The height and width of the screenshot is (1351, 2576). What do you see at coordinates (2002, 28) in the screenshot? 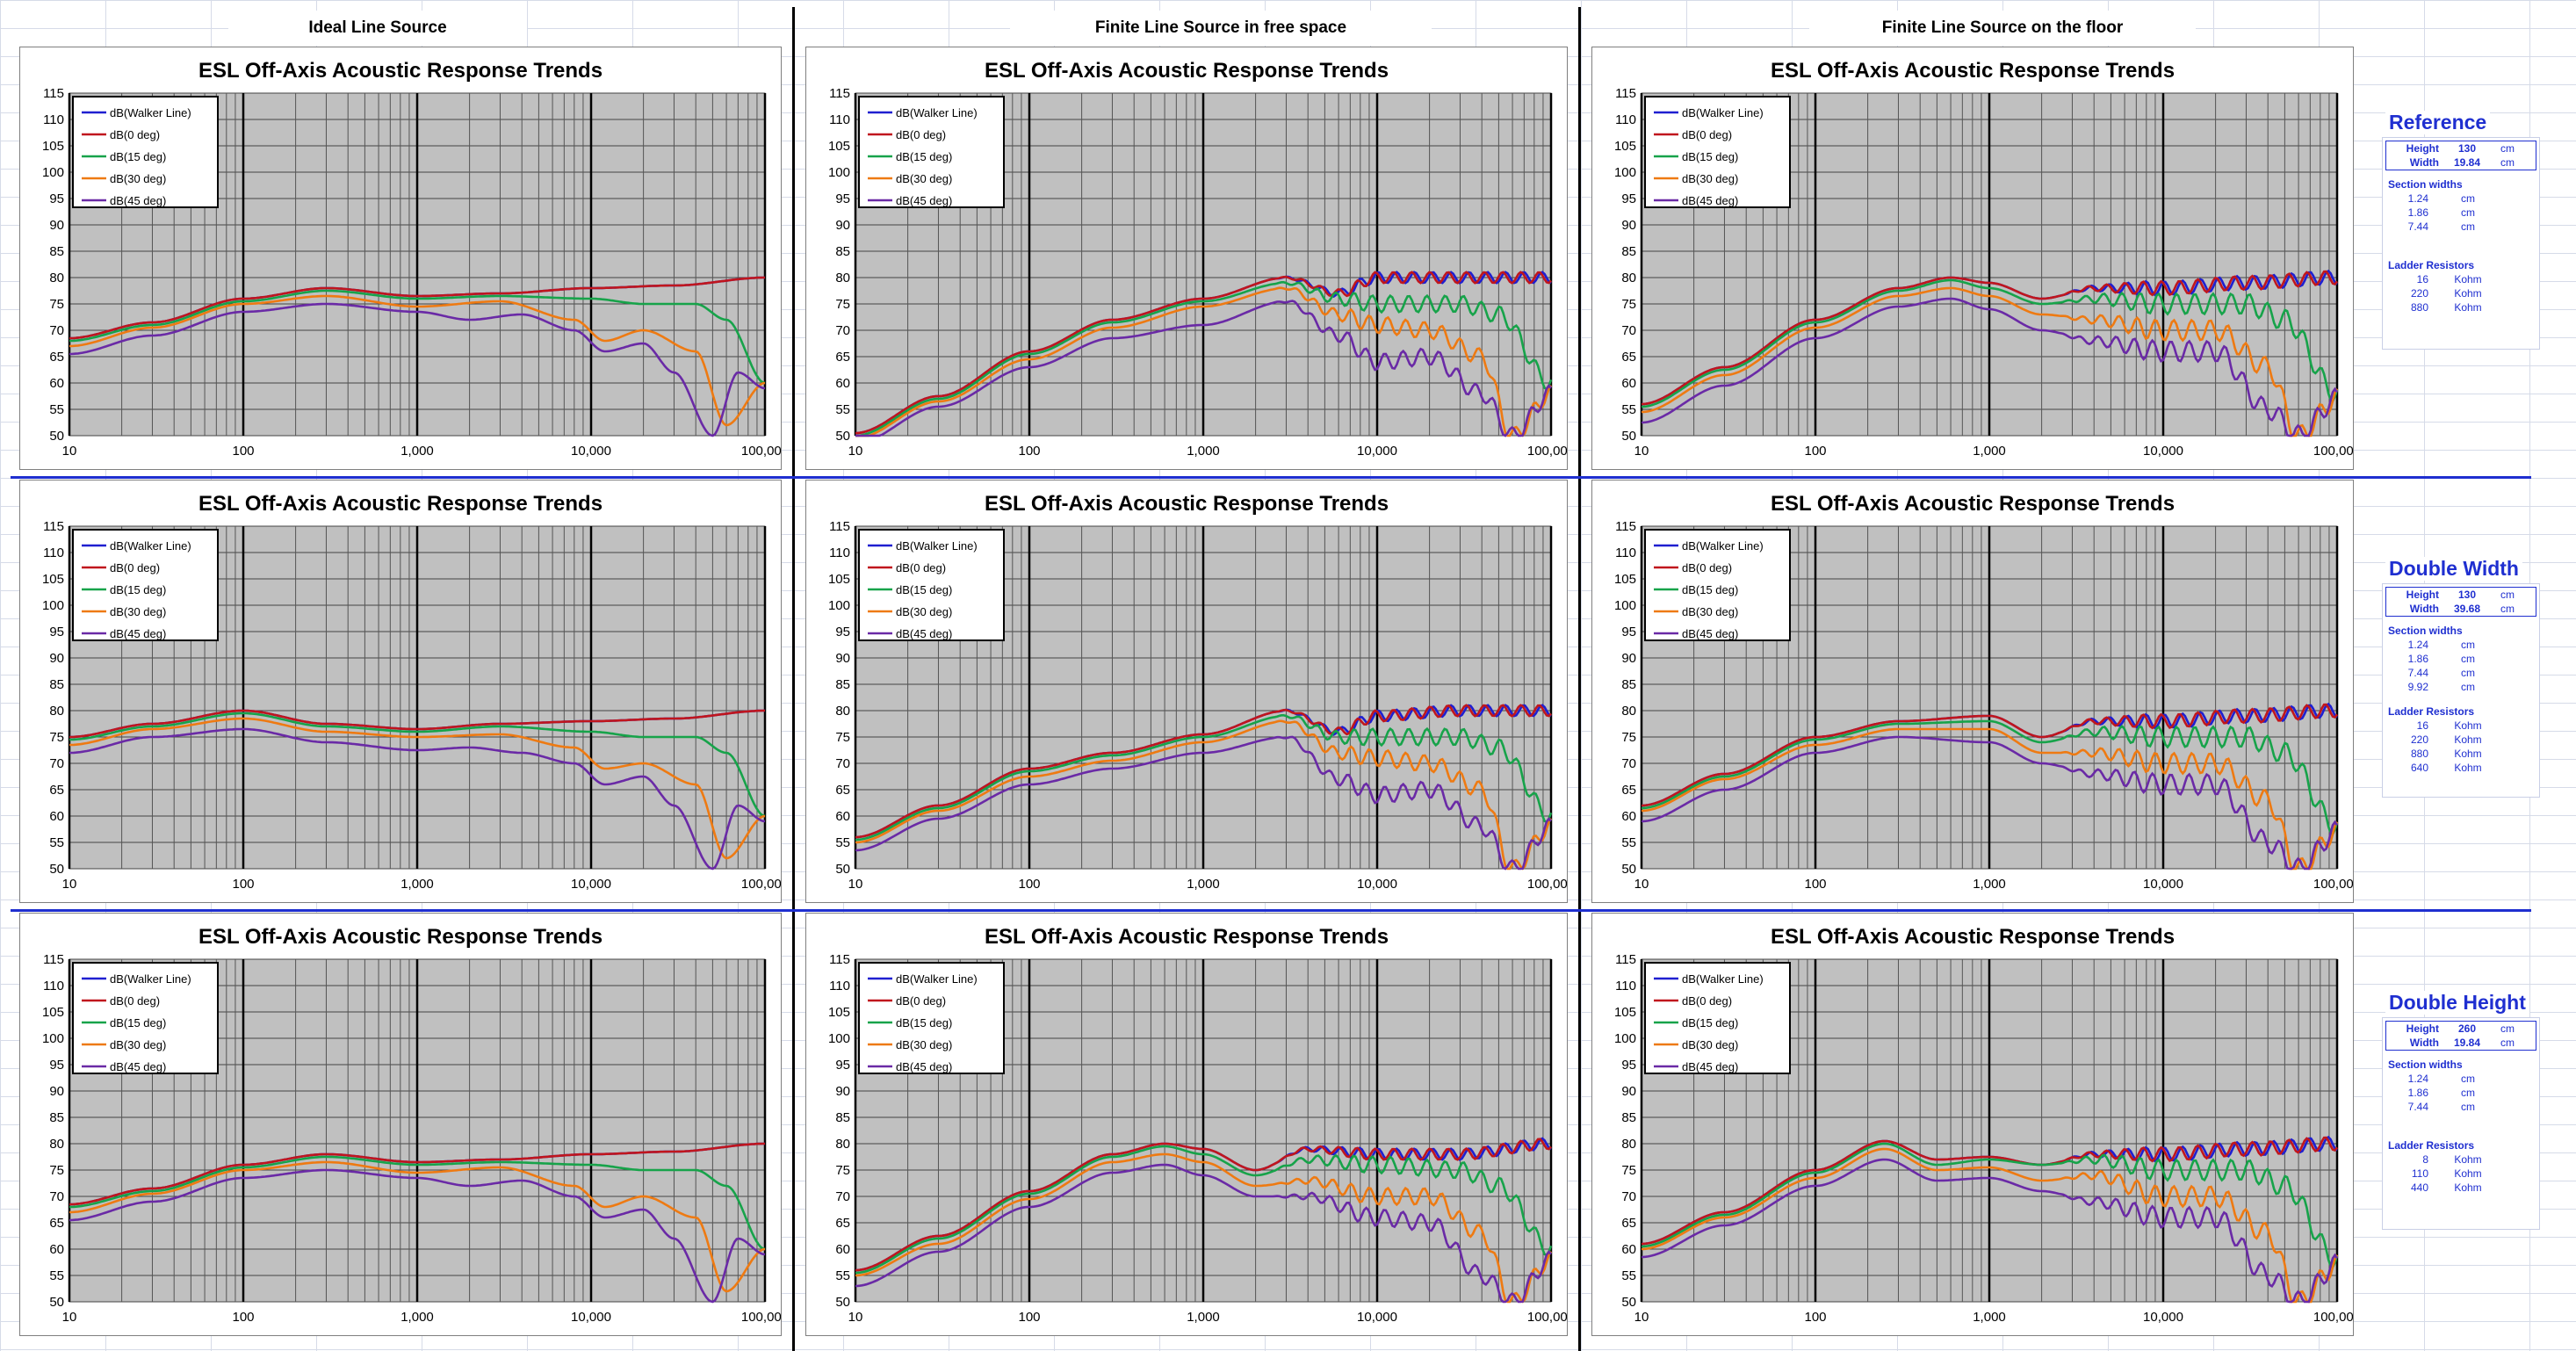
I see `column-title-floor: Finite Line Source on the floor` at bounding box center [2002, 28].